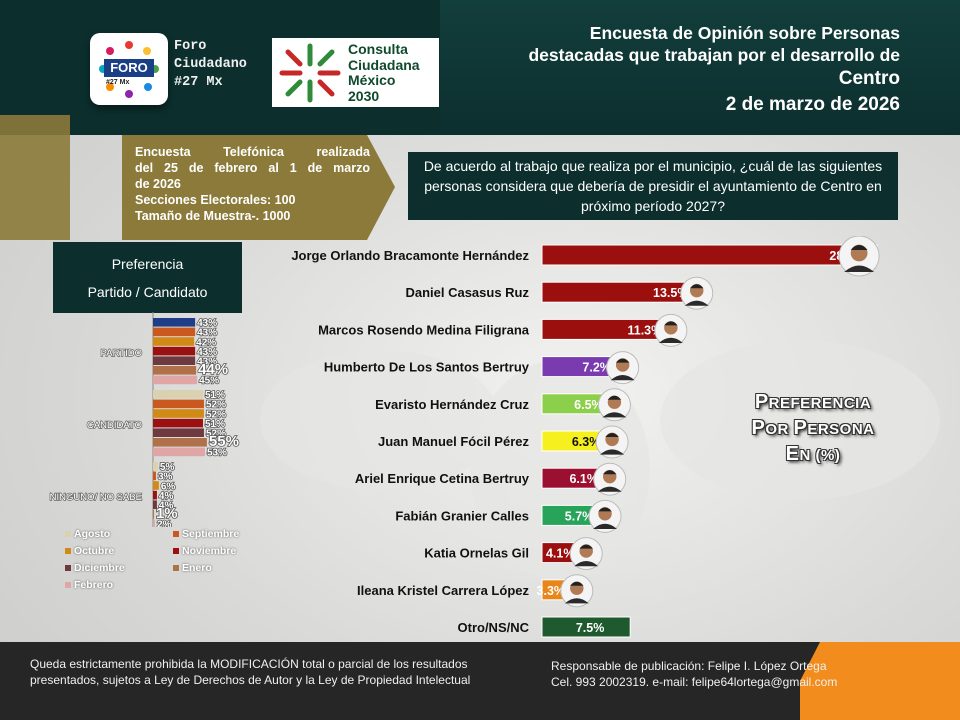 The width and height of the screenshot is (960, 720). I want to click on candidate-name: Otro/NS/NC, so click(494, 627).